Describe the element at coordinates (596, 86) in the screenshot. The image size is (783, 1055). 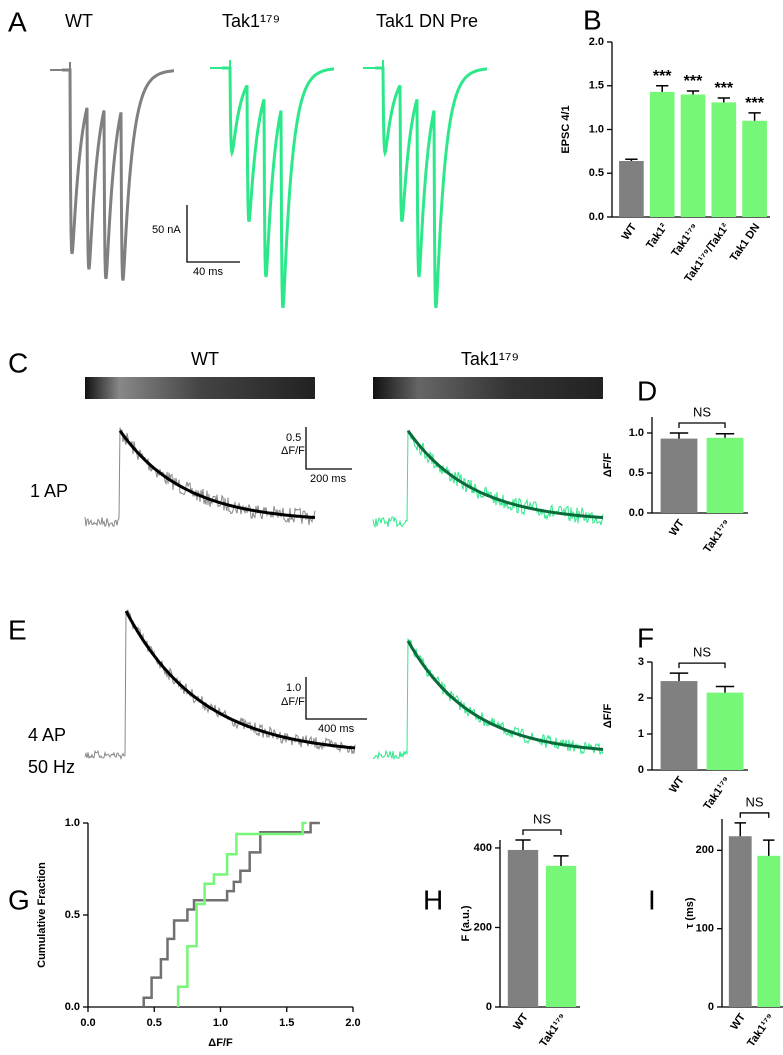
I see `y-tick-label: 1.5` at that location.